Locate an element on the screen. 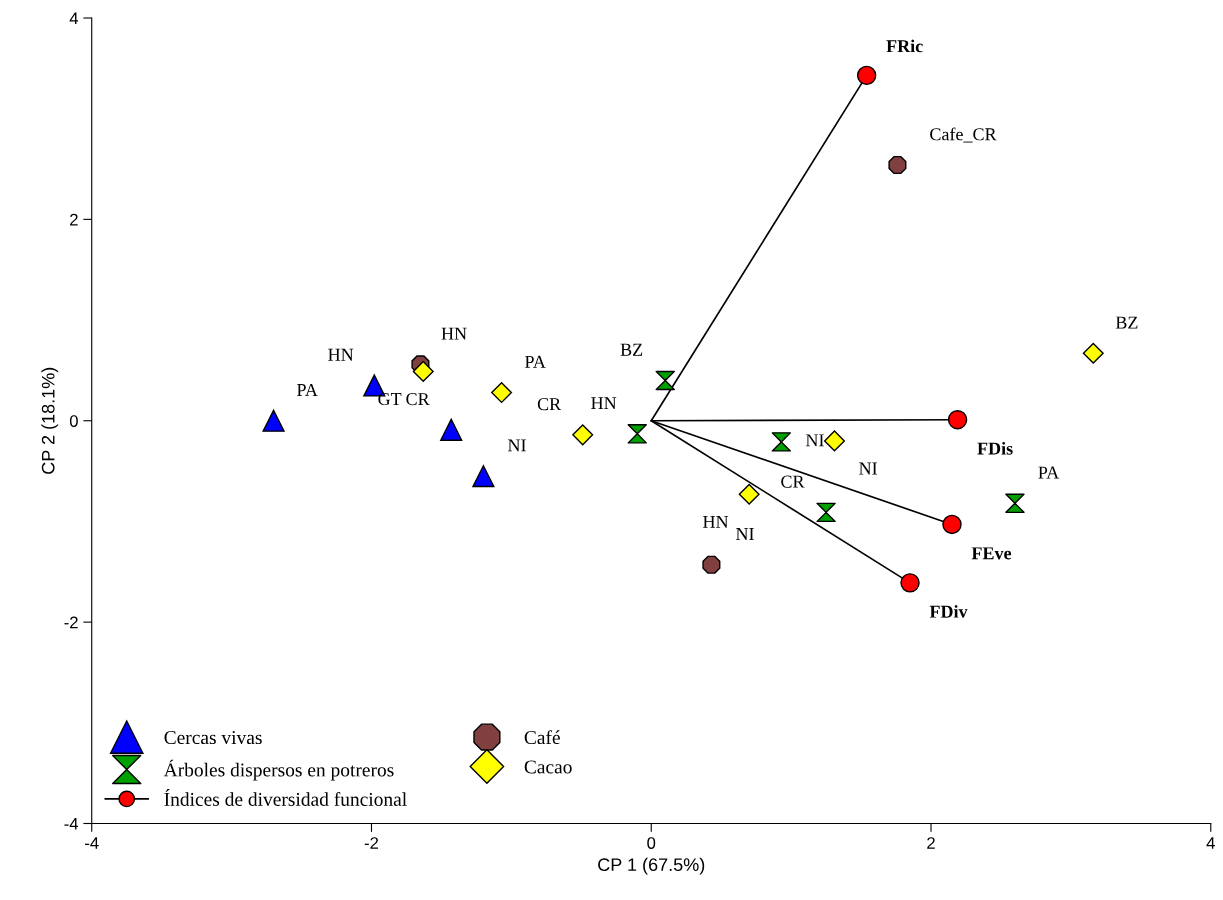 The image size is (1223, 900). legend-label: Cacao is located at coordinates (548, 767).